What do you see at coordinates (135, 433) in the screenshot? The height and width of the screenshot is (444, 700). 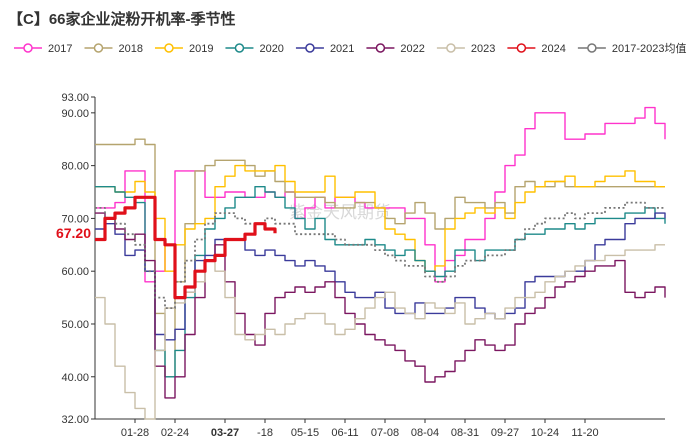 I see `x-tick-label: 01-28` at bounding box center [135, 433].